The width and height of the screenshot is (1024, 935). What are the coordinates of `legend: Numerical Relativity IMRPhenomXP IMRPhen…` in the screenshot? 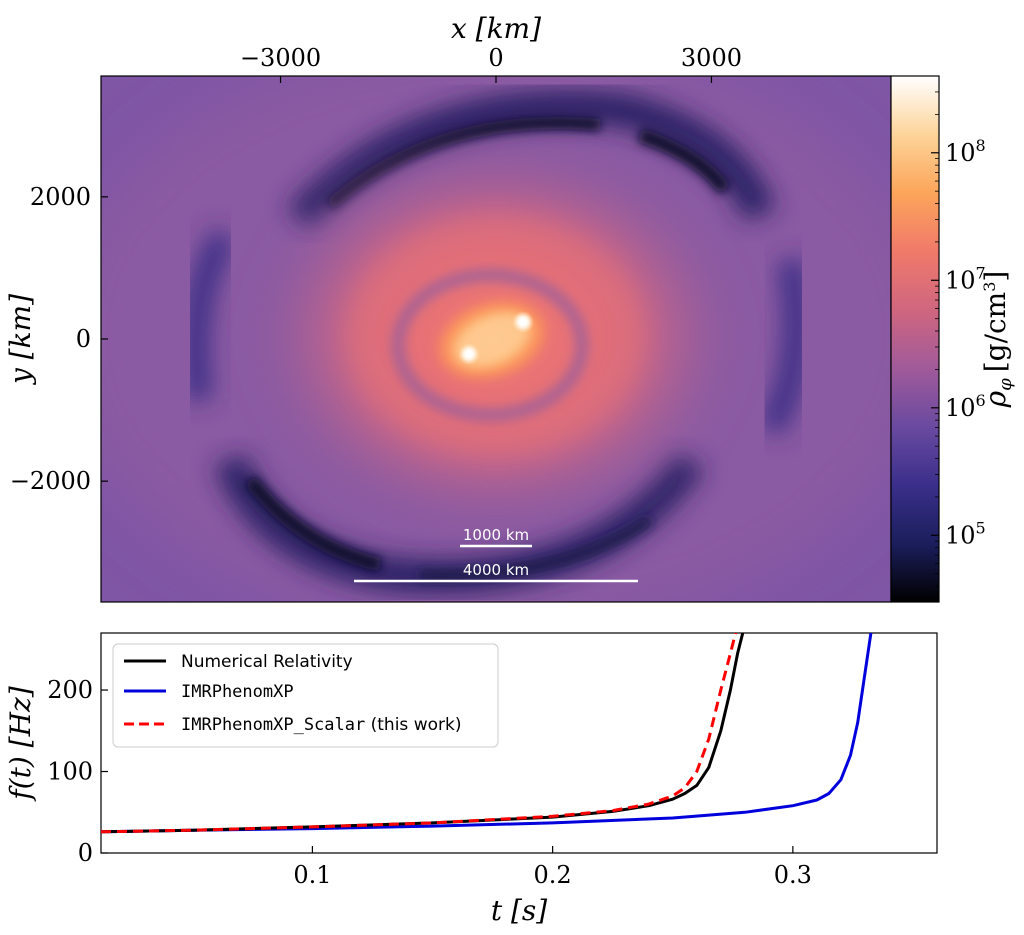 It's located at (305, 695).